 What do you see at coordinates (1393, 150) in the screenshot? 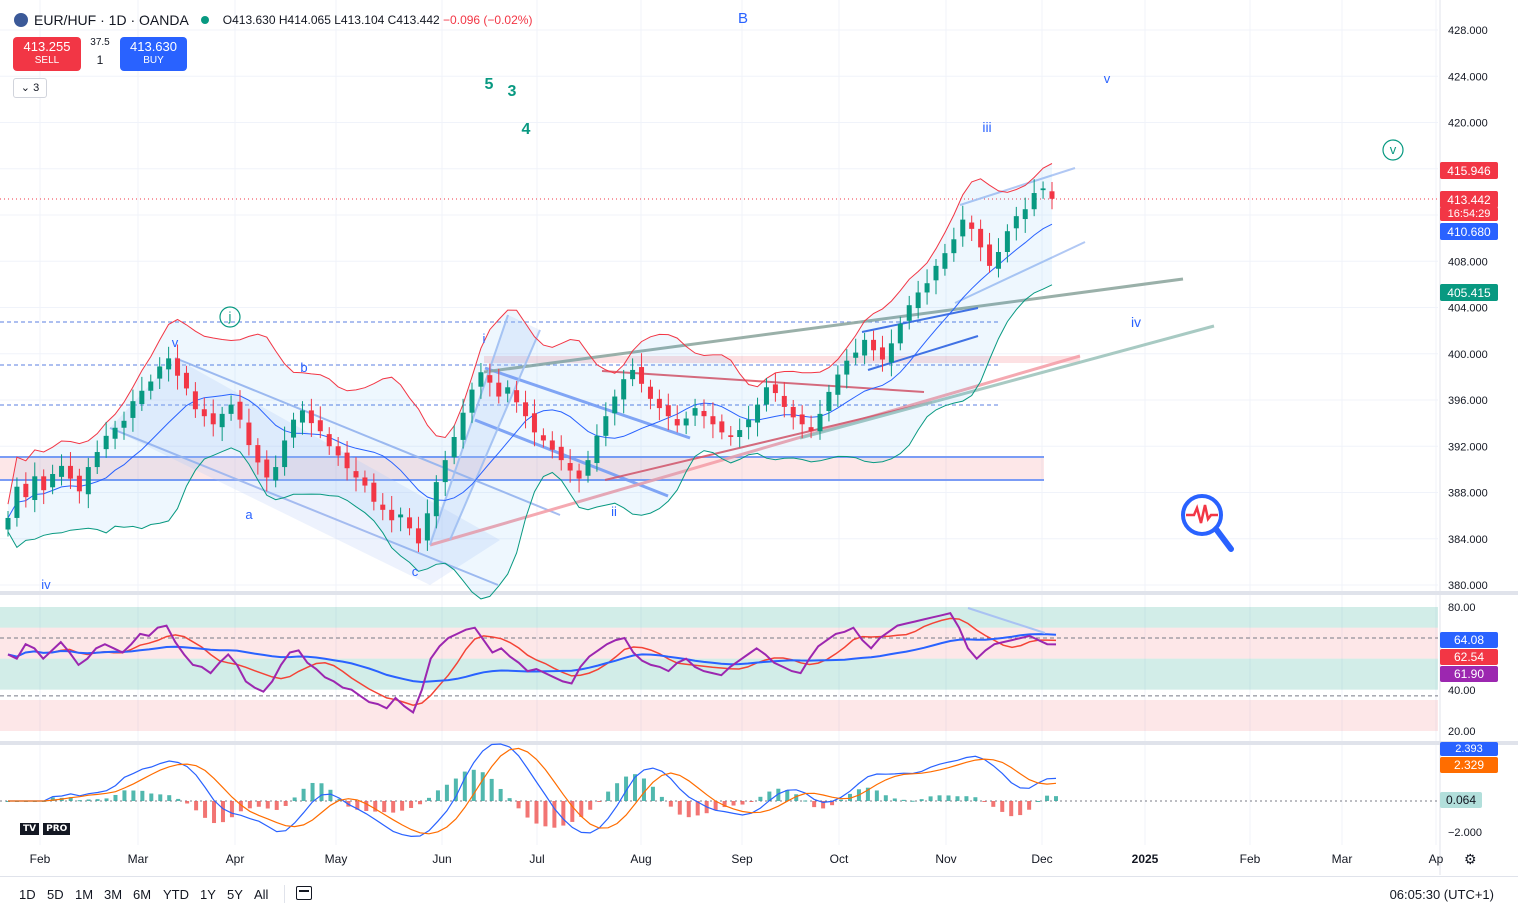
I see `wave-circle` at bounding box center [1393, 150].